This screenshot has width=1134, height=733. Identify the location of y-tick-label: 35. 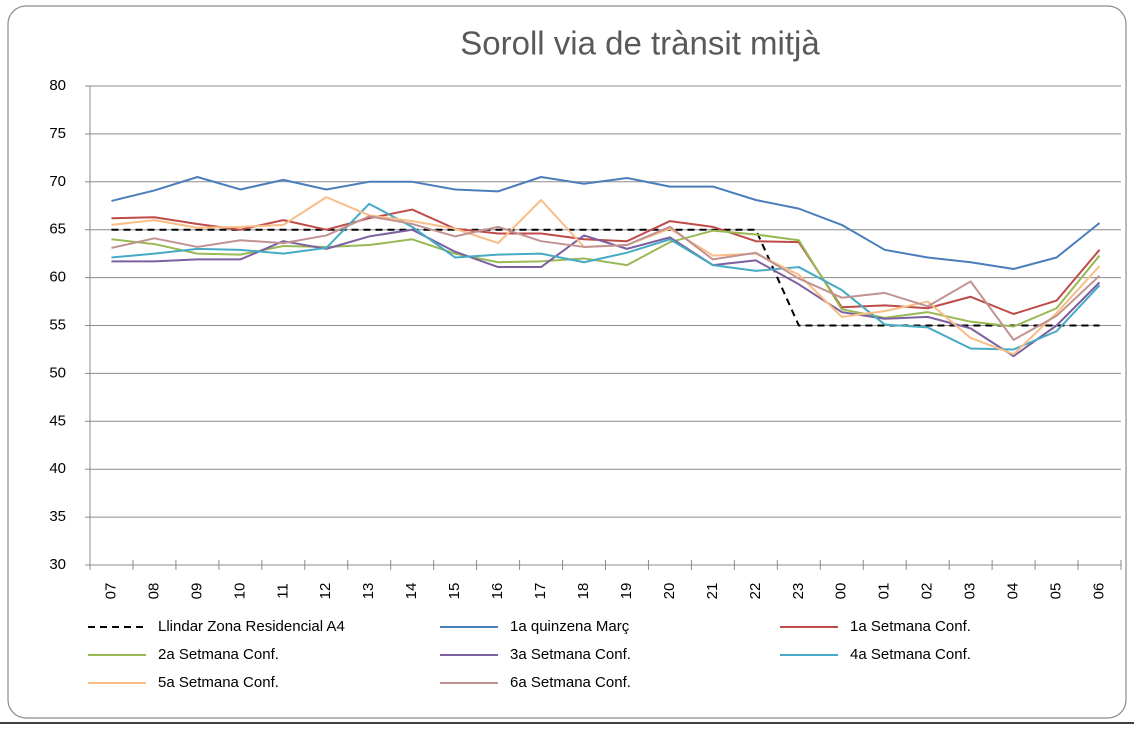
(57, 516).